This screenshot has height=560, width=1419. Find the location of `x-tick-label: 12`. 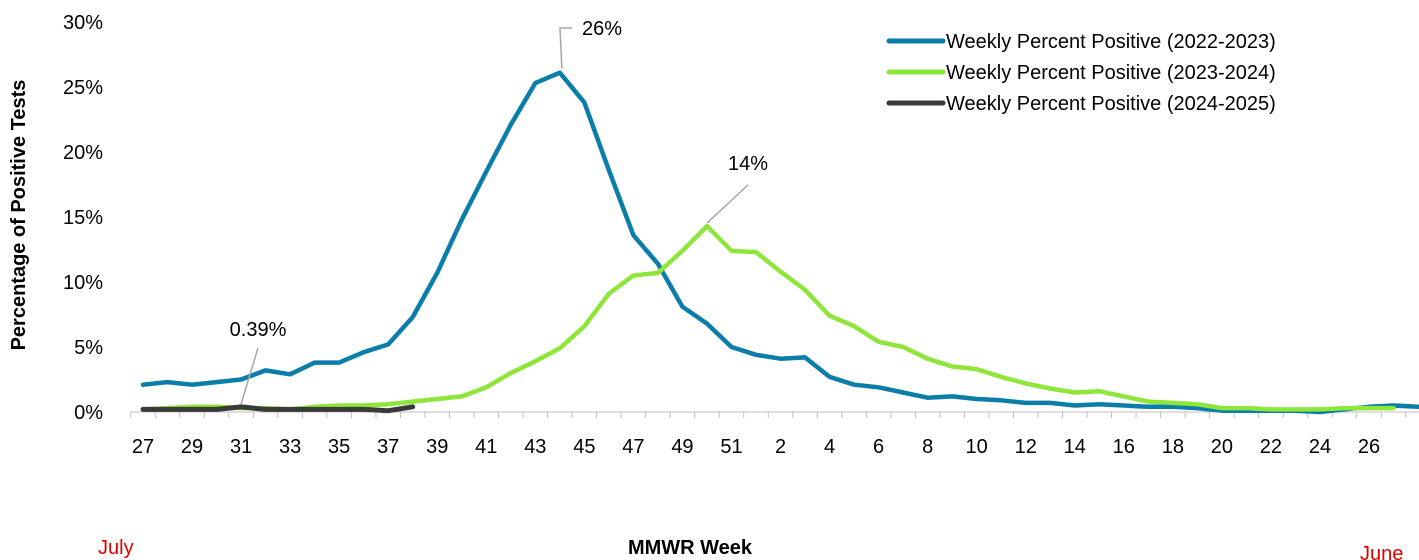

x-tick-label: 12 is located at coordinates (1026, 447).